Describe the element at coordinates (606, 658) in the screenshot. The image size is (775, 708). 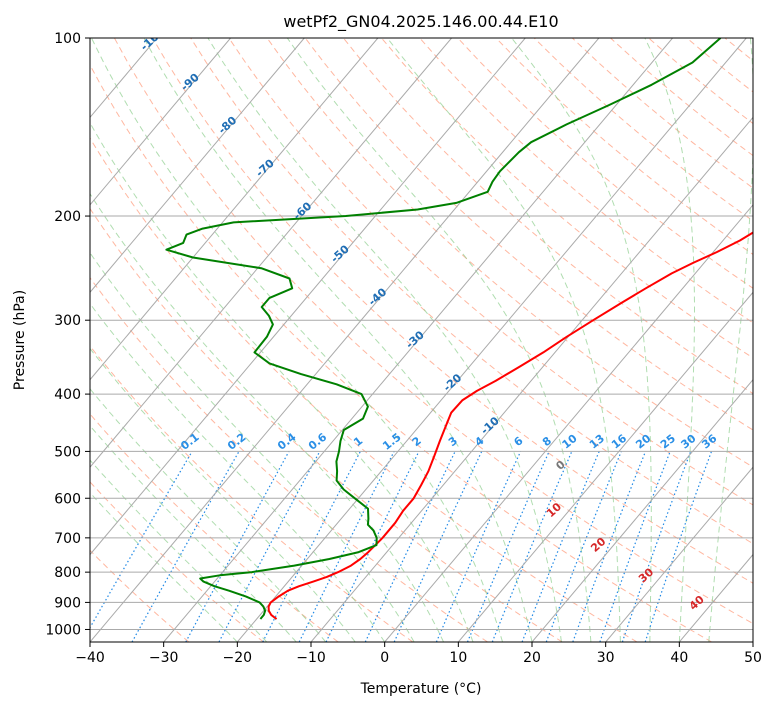
I see `x-tick-label: 30` at that location.